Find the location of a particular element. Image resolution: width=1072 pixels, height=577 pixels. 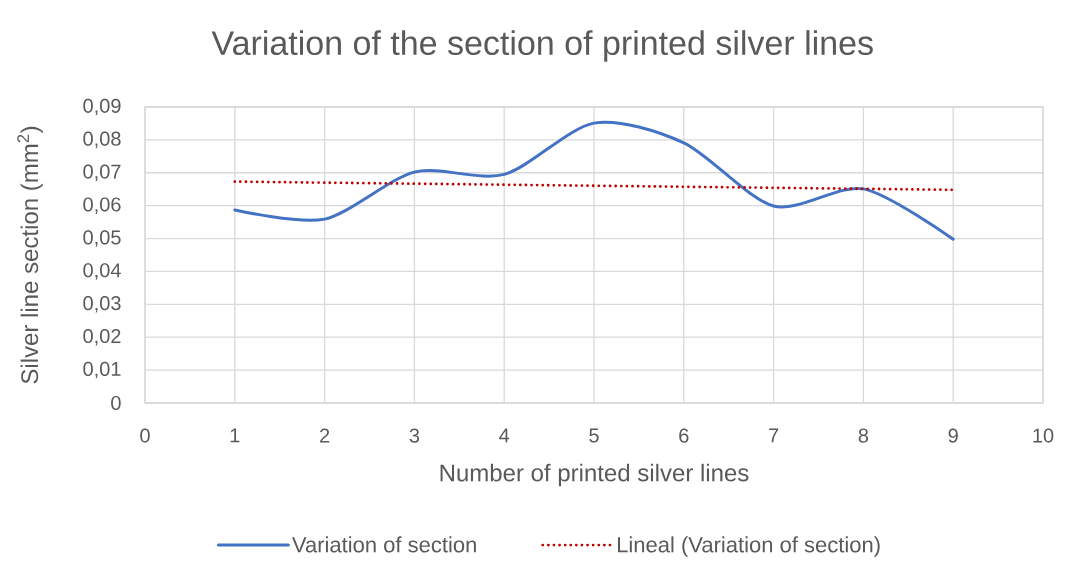

y-tick-label: 0,07 is located at coordinates (102, 173).